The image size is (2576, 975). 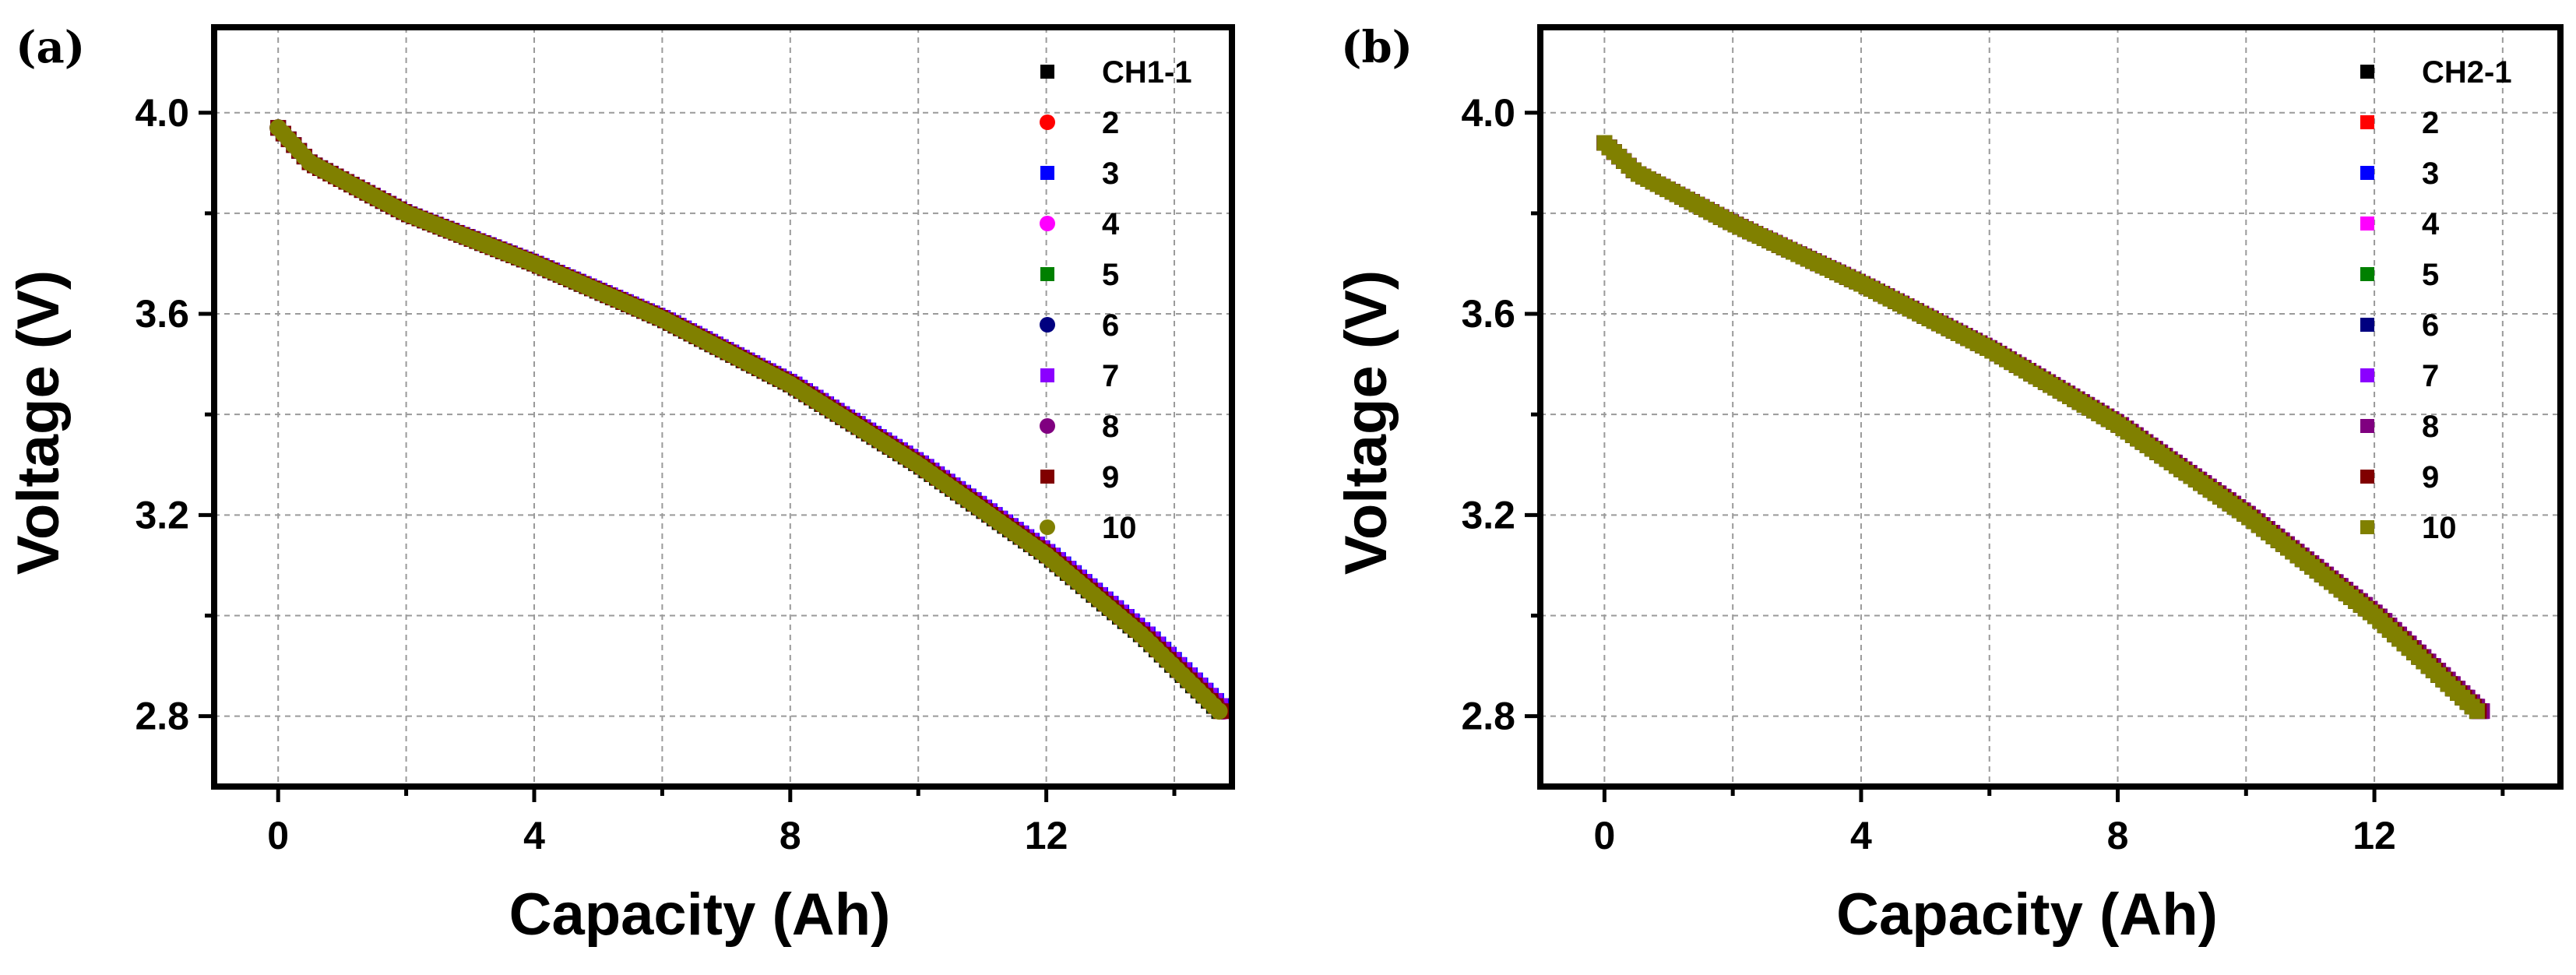 I want to click on panel-label: (b), so click(x=1377, y=47).